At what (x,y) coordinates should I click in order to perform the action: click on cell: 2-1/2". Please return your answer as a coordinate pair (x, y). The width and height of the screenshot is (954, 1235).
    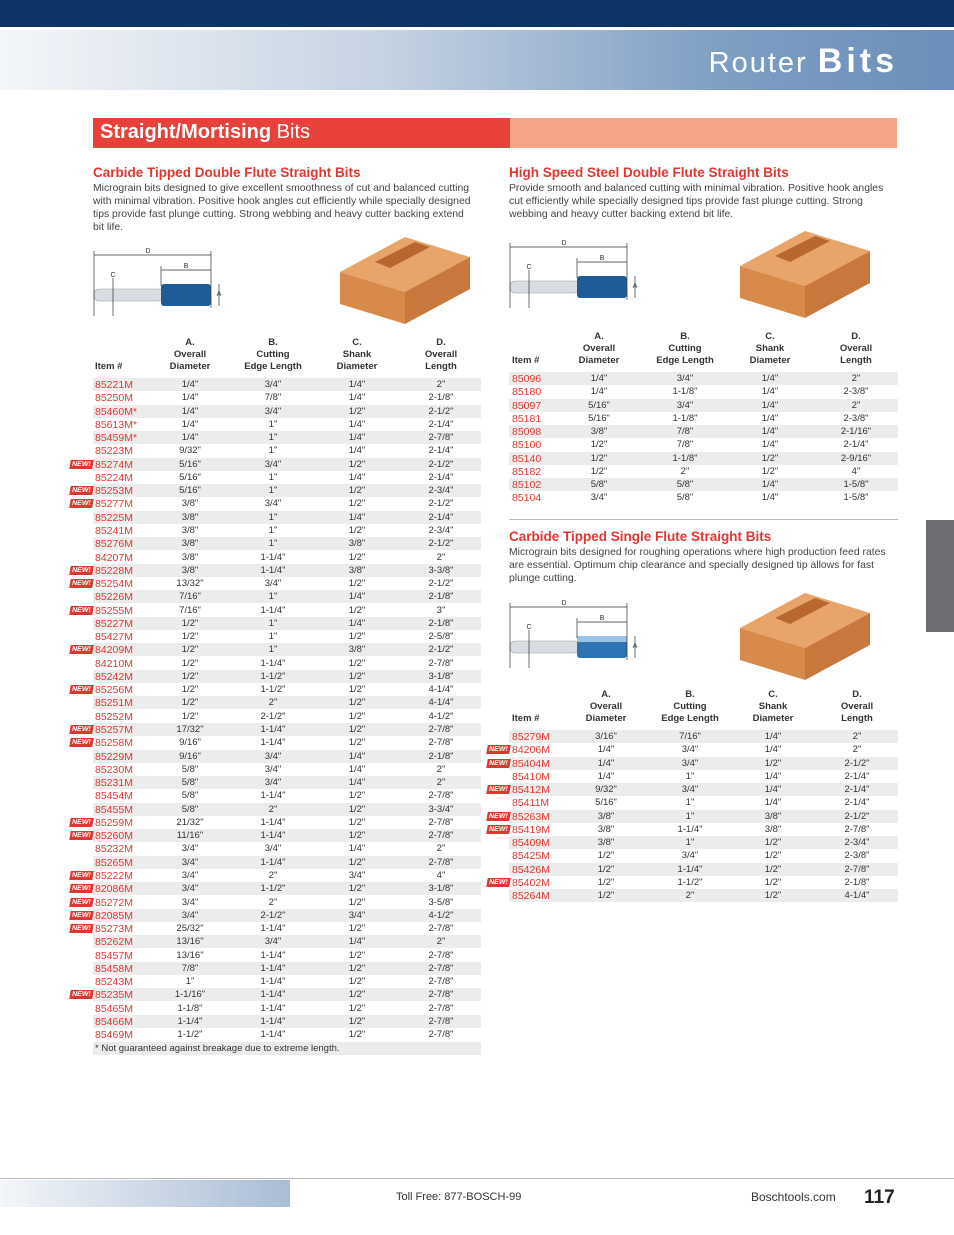
    Looking at the image, I should click on (441, 411).